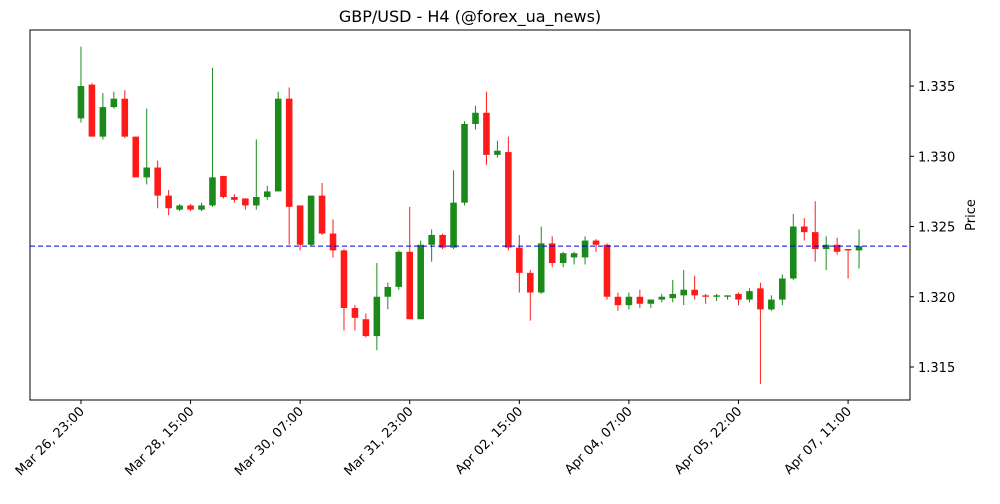 This screenshot has width=1000, height=504. What do you see at coordinates (936, 298) in the screenshot?
I see `y-tick-label: 1.320` at bounding box center [936, 298].